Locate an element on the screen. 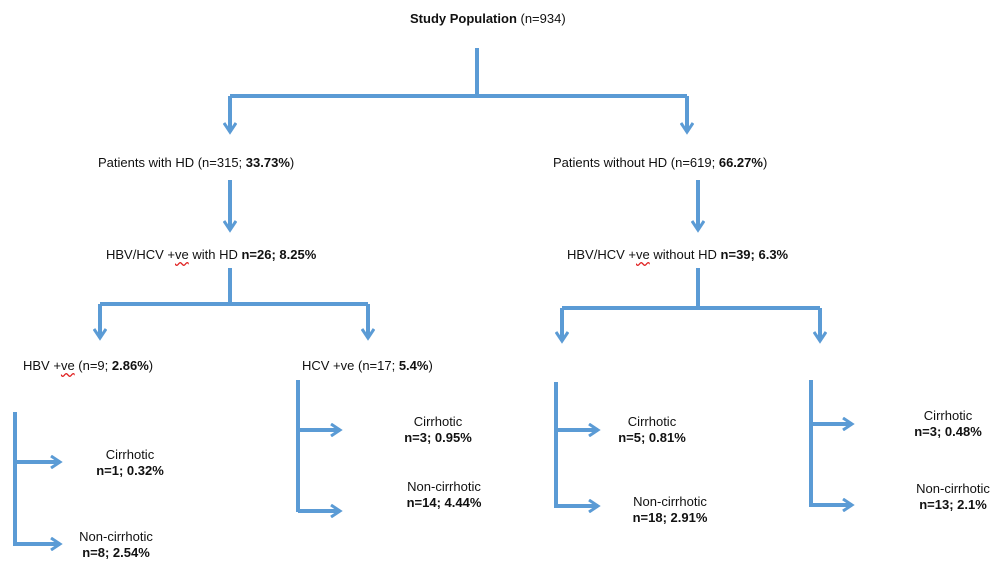  without-hd-pct: 66.27% is located at coordinates (740, 162).